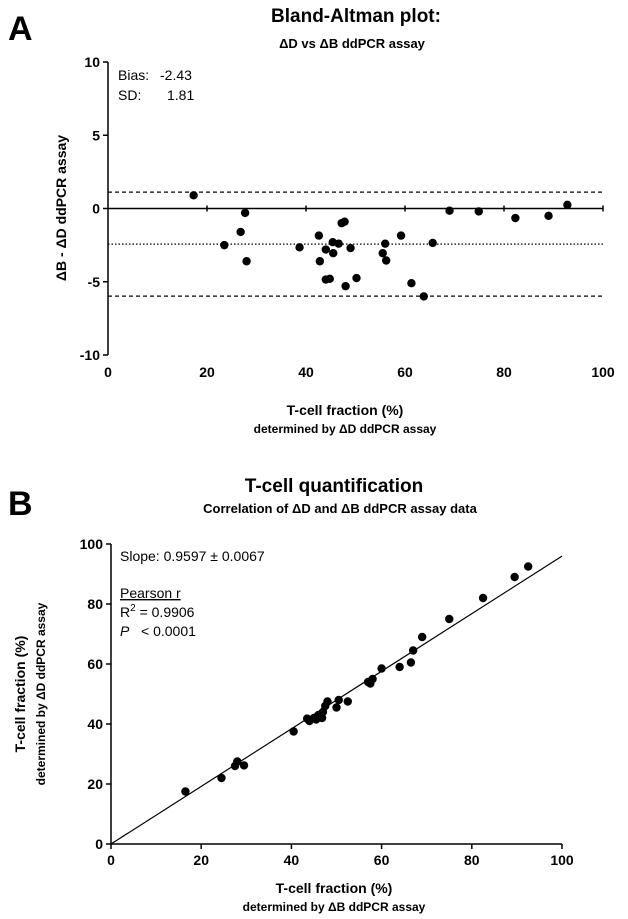  I want to click on panel-a-y-tick-label: -5, so click(94, 282).